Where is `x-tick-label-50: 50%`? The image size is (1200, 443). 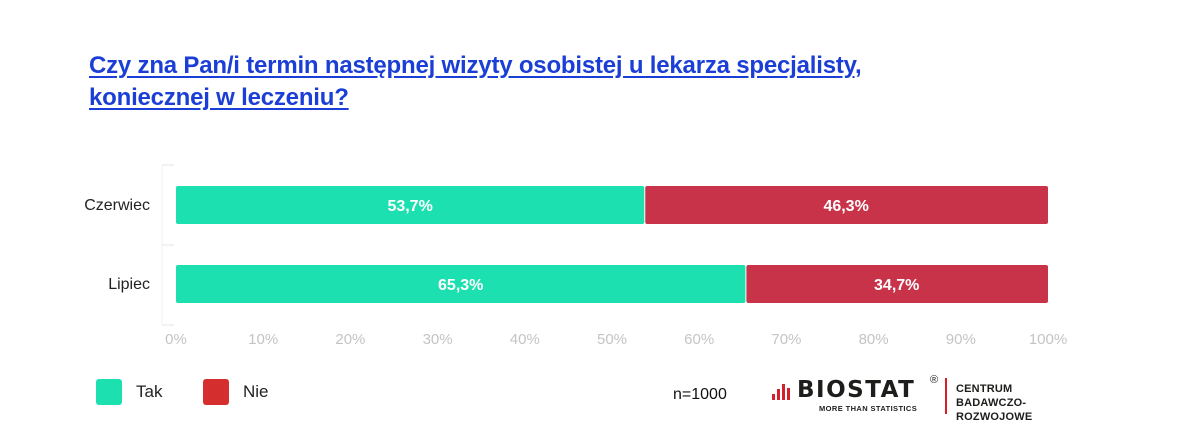
x-tick-label-50: 50% is located at coordinates (612, 339).